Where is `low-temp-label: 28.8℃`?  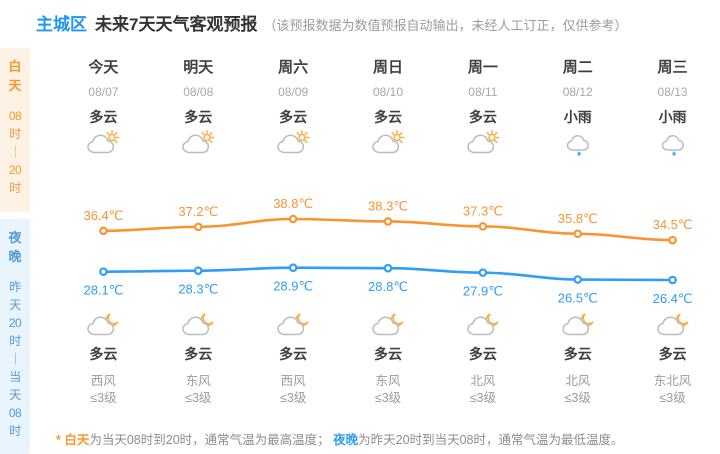 low-temp-label: 28.8℃ is located at coordinates (388, 286).